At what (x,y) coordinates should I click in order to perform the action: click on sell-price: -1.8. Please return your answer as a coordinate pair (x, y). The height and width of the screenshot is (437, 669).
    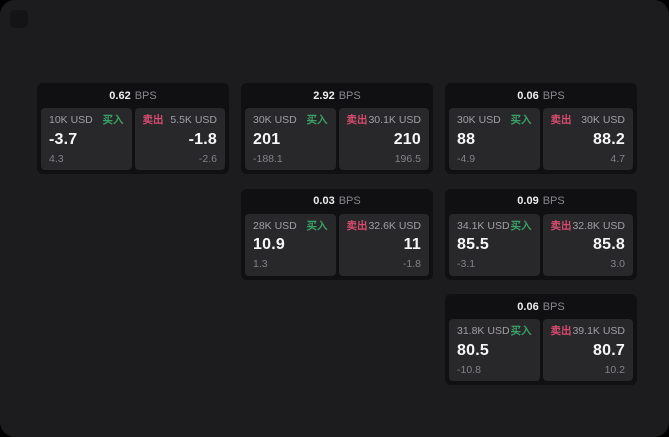
    Looking at the image, I should click on (202, 139).